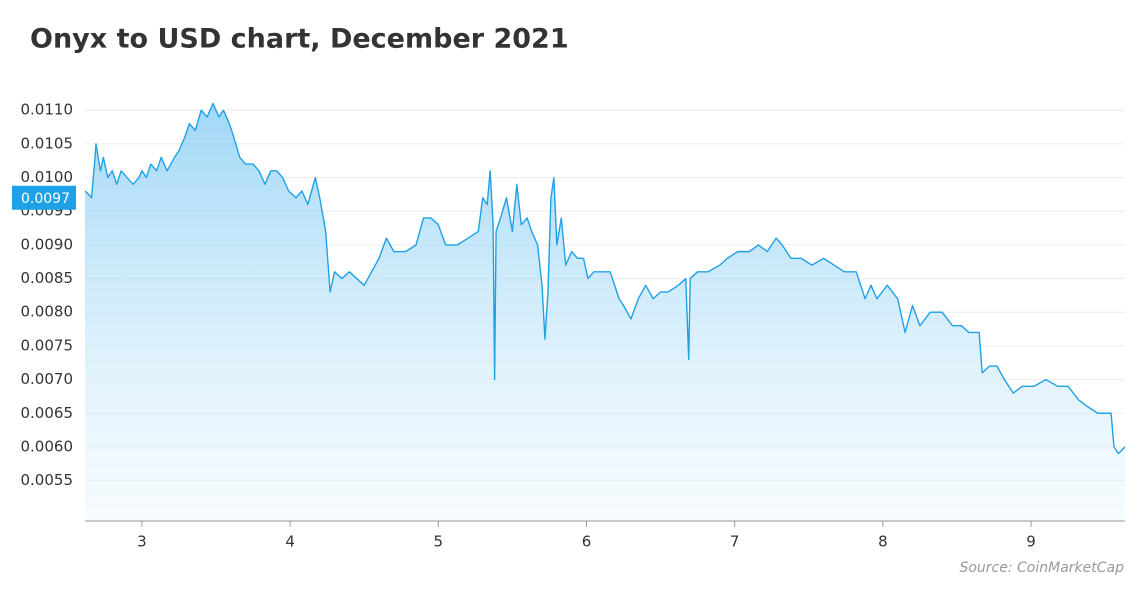 This screenshot has width=1140, height=596. I want to click on x-tick-label: 8, so click(883, 542).